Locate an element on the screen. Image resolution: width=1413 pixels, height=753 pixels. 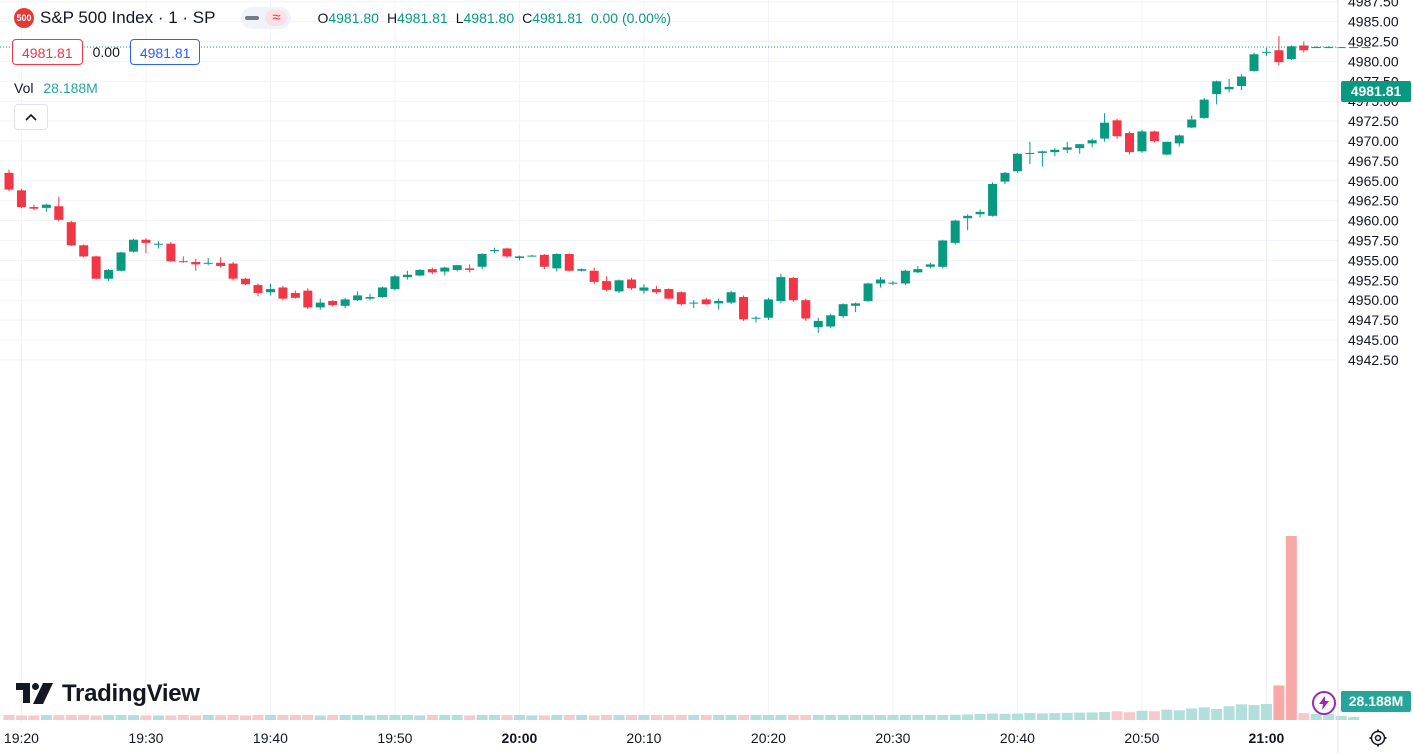
price-tick-label: 4960.00 is located at coordinates (1373, 221).